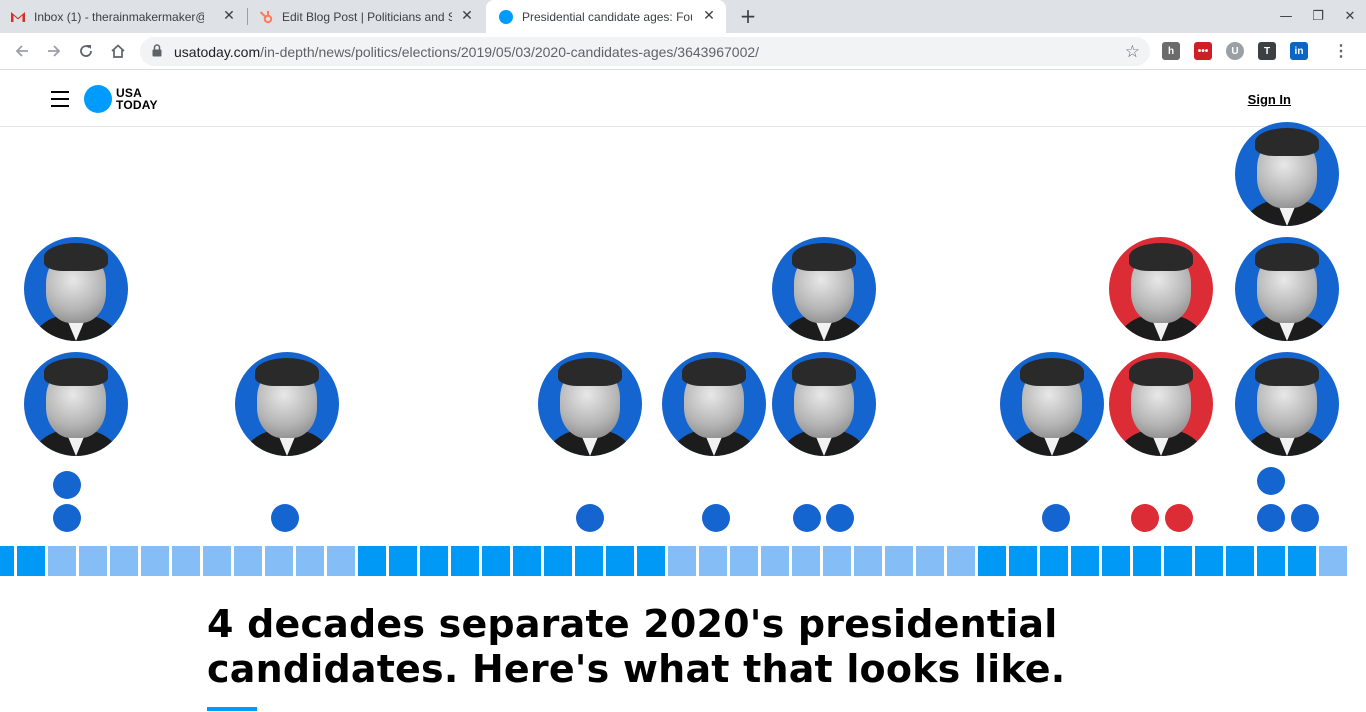  What do you see at coordinates (1341, 51) in the screenshot?
I see `chrome-menu-icon: ⋮` at bounding box center [1341, 51].